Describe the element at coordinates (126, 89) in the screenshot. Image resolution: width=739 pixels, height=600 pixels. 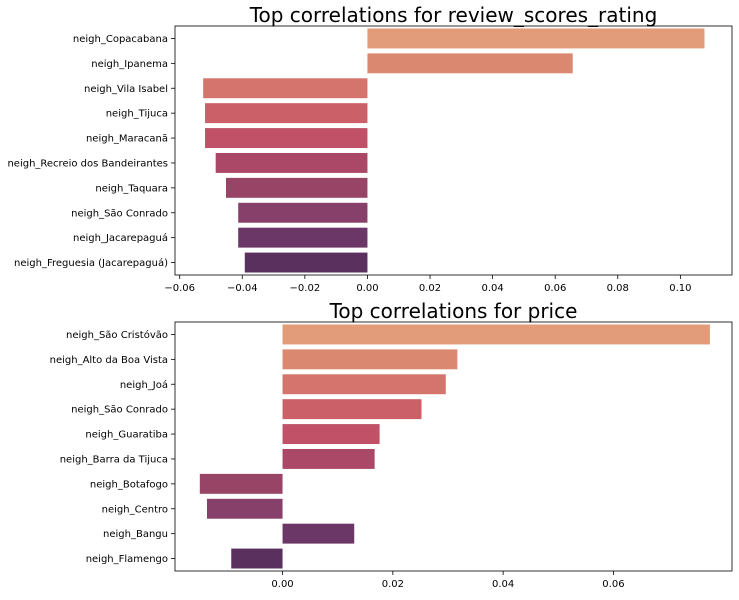
I see `y-tick-label: neigh_Vila Isabel` at that location.